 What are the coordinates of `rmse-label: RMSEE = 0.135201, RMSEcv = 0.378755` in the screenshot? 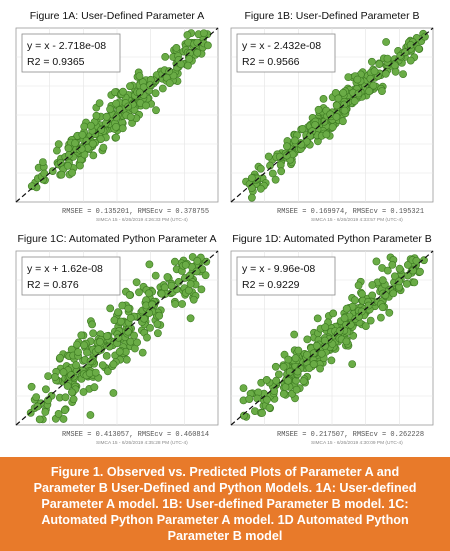 It's located at (135, 212).